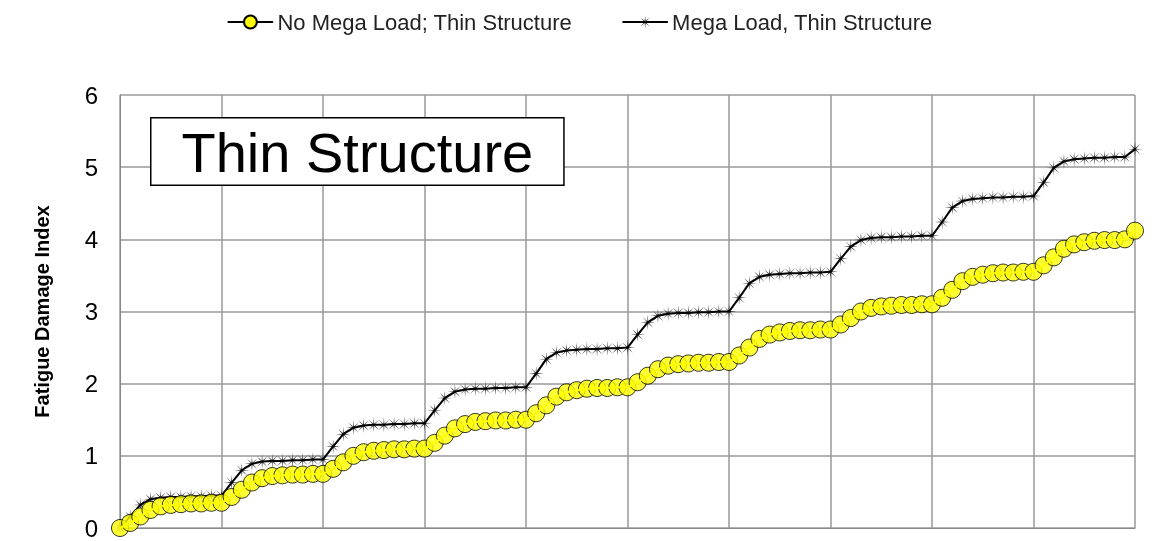 This screenshot has width=1160, height=541. I want to click on y-tick-label: 1, so click(91, 456).